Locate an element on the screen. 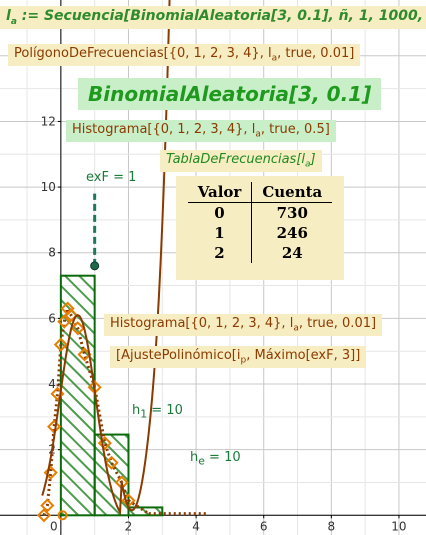  table-cell: 24 is located at coordinates (292, 253).